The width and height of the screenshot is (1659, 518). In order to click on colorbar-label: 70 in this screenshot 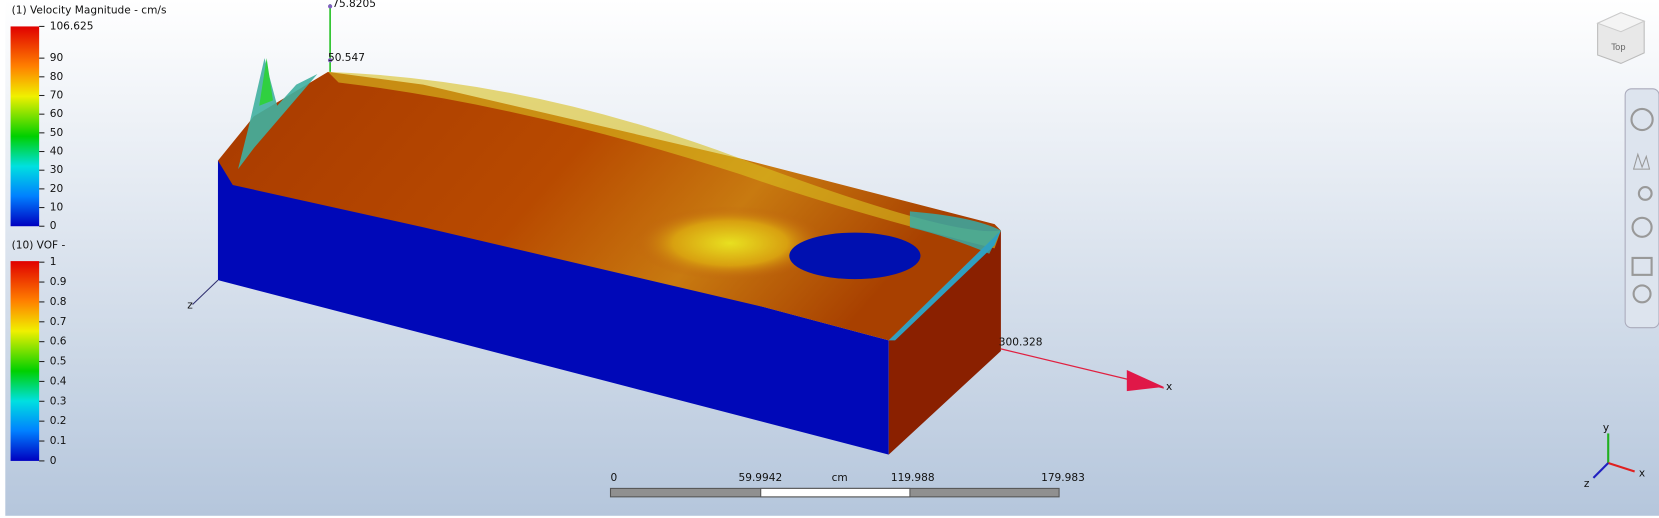, I will do `click(57, 95)`.